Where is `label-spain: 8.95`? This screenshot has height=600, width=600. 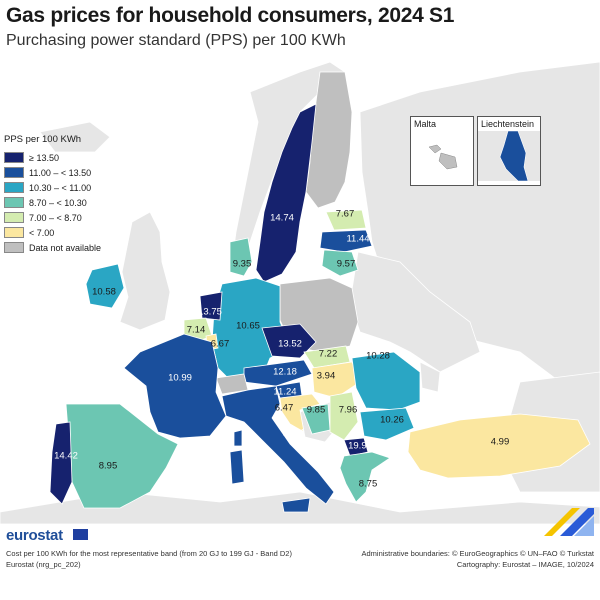
label-spain: 8.95 is located at coordinates (108, 466).